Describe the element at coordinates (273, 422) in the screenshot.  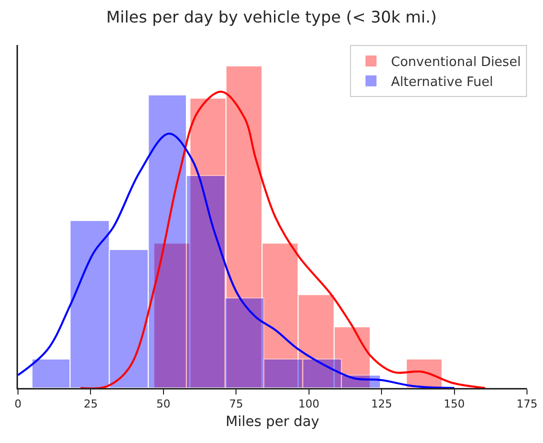
I see `x-axis-title: Miles per day` at that location.